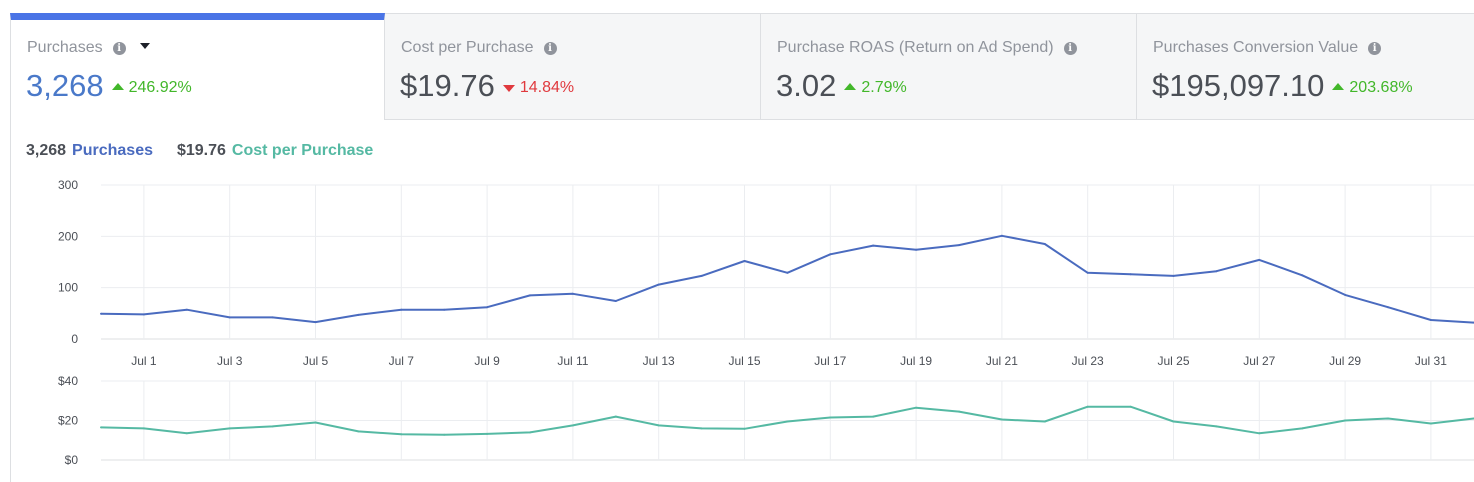 Image resolution: width=1474 pixels, height=482 pixels. What do you see at coordinates (875, 87) in the screenshot?
I see `tab-change: 2.79%` at bounding box center [875, 87].